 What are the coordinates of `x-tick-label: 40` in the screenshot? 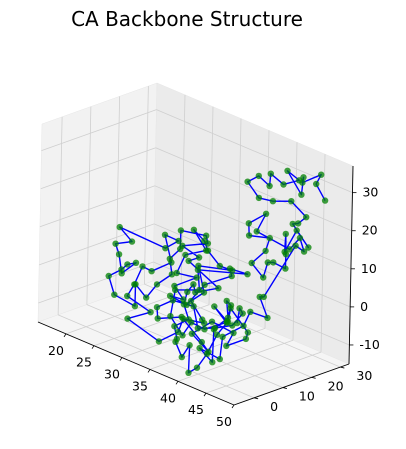 It's located at (168, 397).